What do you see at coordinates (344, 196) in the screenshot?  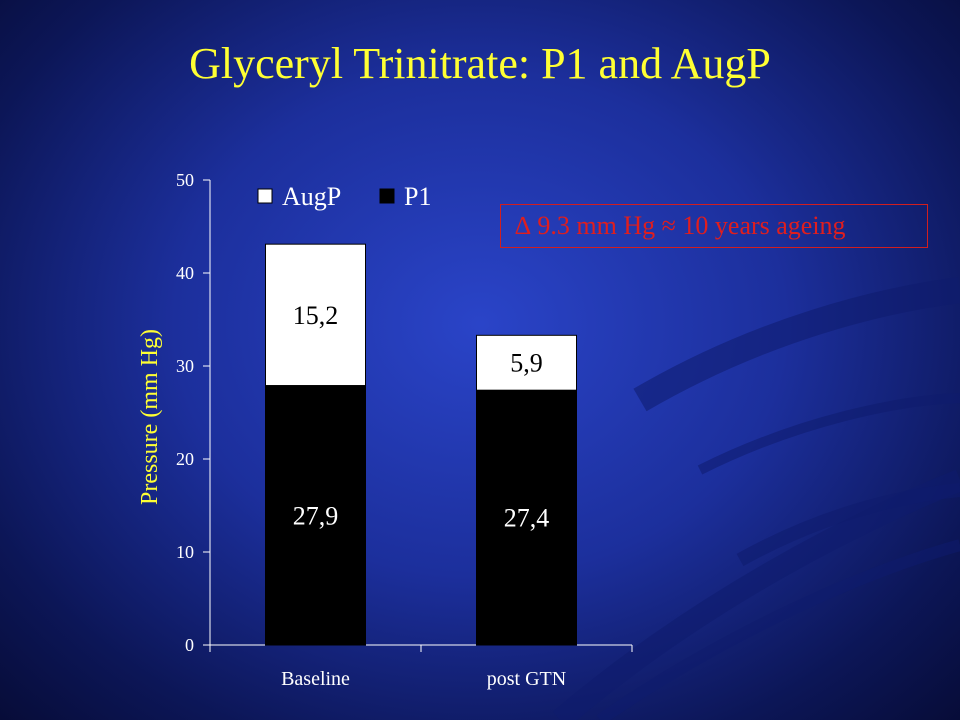 I see `chart-legend: AugP P1` at bounding box center [344, 196].